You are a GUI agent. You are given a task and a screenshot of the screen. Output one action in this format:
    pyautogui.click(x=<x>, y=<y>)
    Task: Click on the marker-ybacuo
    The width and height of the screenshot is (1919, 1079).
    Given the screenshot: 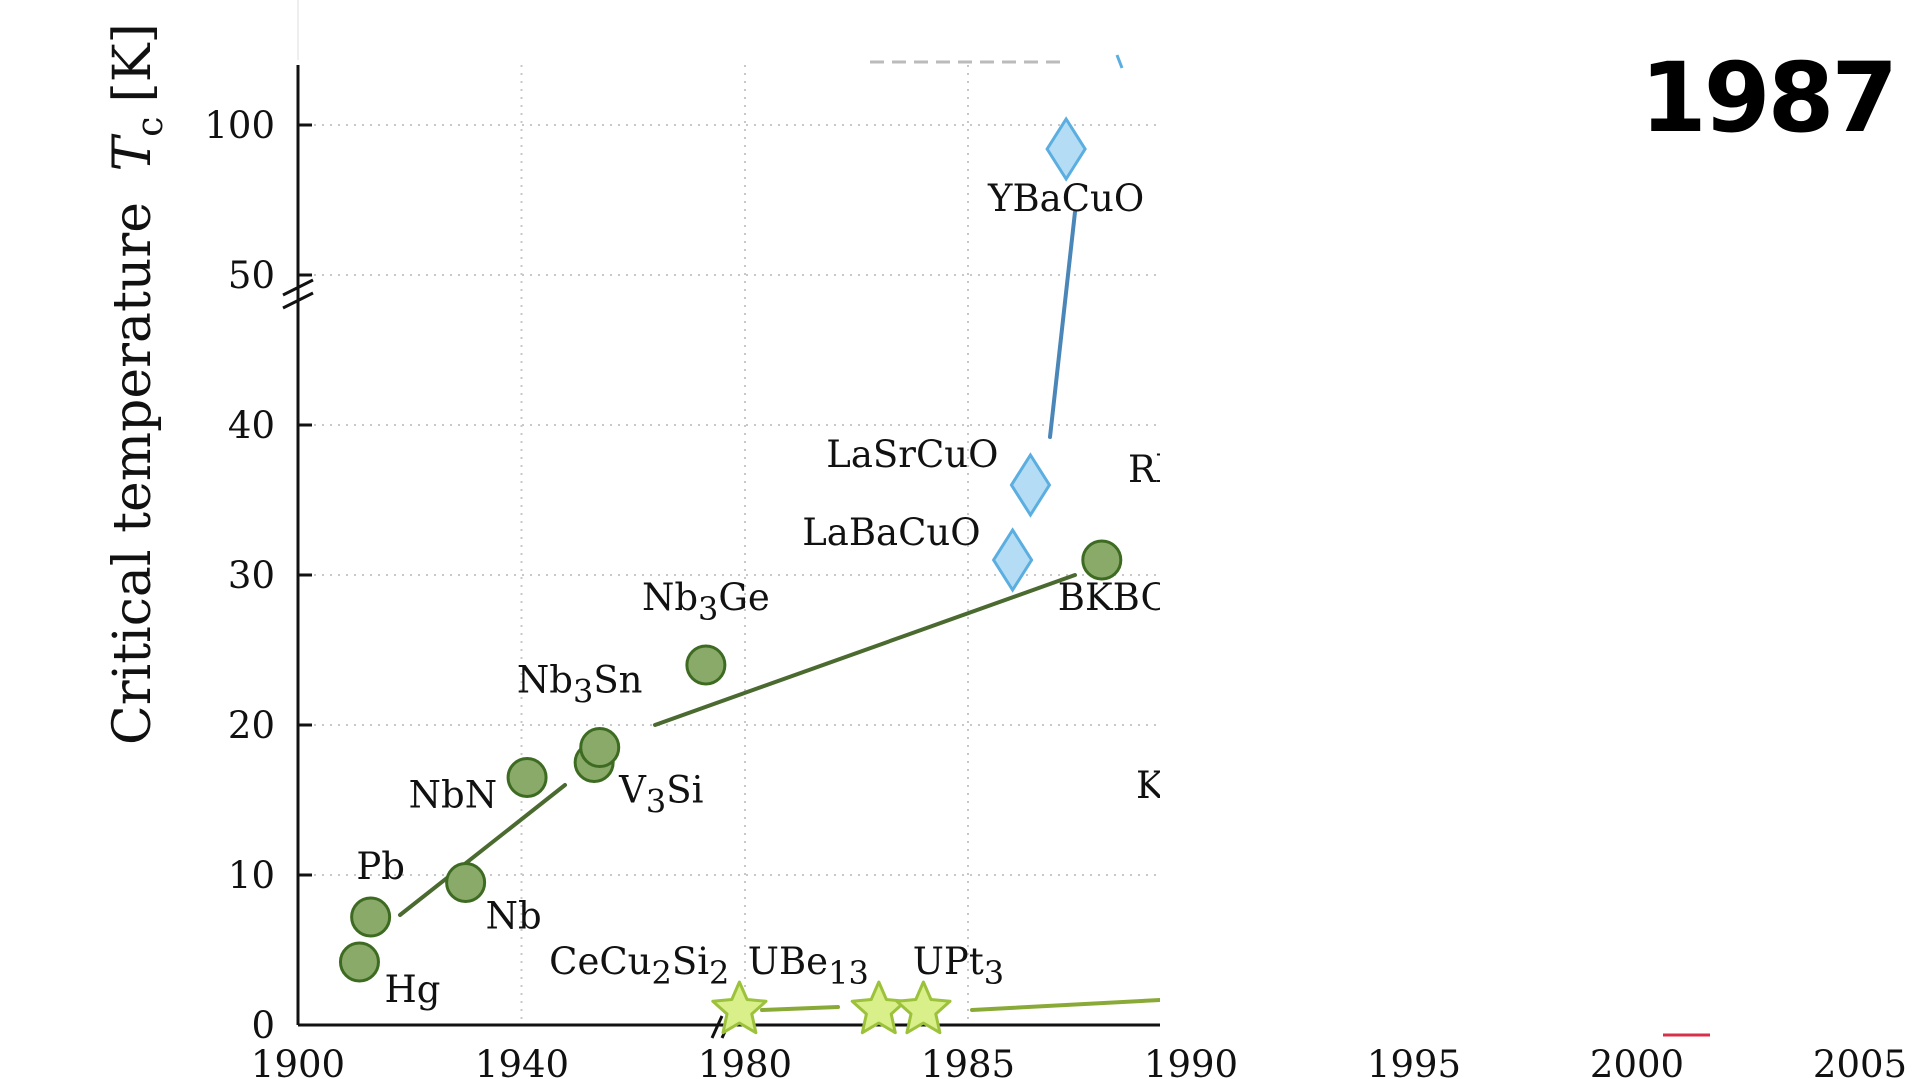 What is the action you would take?
    pyautogui.click(x=1066, y=149)
    